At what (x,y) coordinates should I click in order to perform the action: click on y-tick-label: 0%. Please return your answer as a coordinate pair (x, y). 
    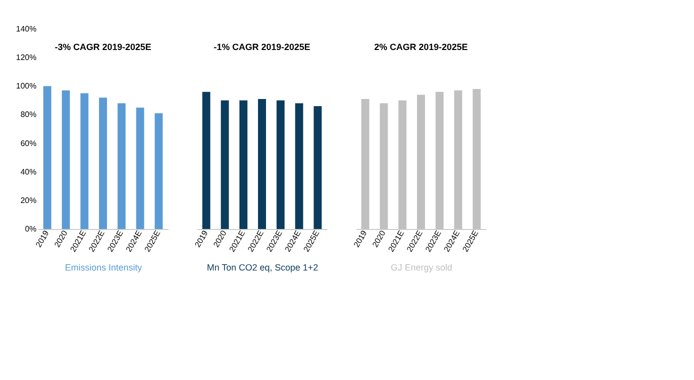
    Looking at the image, I should click on (30, 229).